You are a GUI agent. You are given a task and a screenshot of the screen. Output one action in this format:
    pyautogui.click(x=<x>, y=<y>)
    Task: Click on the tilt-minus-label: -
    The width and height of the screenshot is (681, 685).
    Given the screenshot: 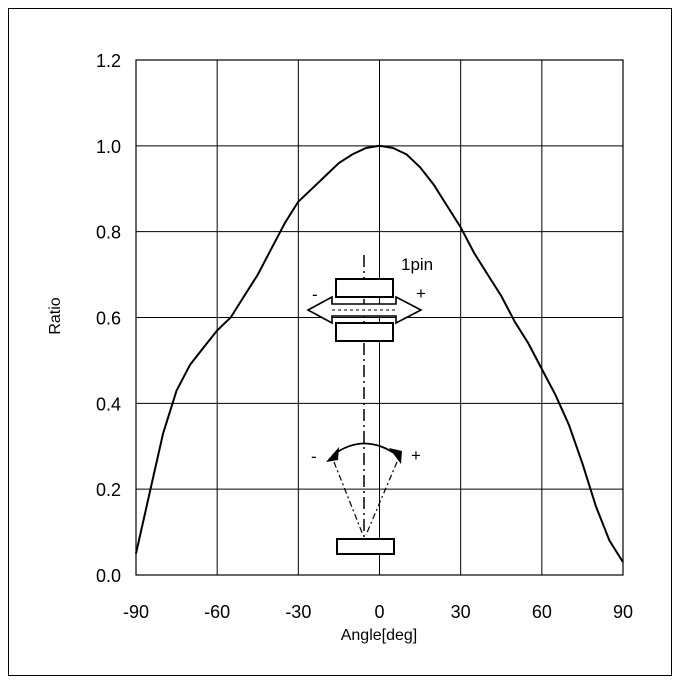 What is the action you would take?
    pyautogui.click(x=314, y=456)
    